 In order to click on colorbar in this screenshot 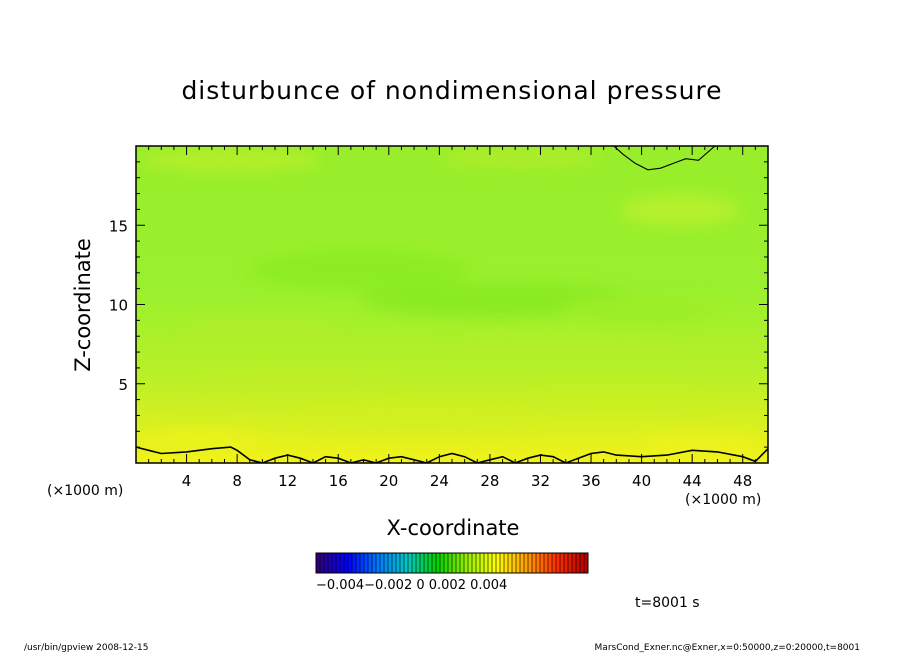, I will do `click(452, 563)`.